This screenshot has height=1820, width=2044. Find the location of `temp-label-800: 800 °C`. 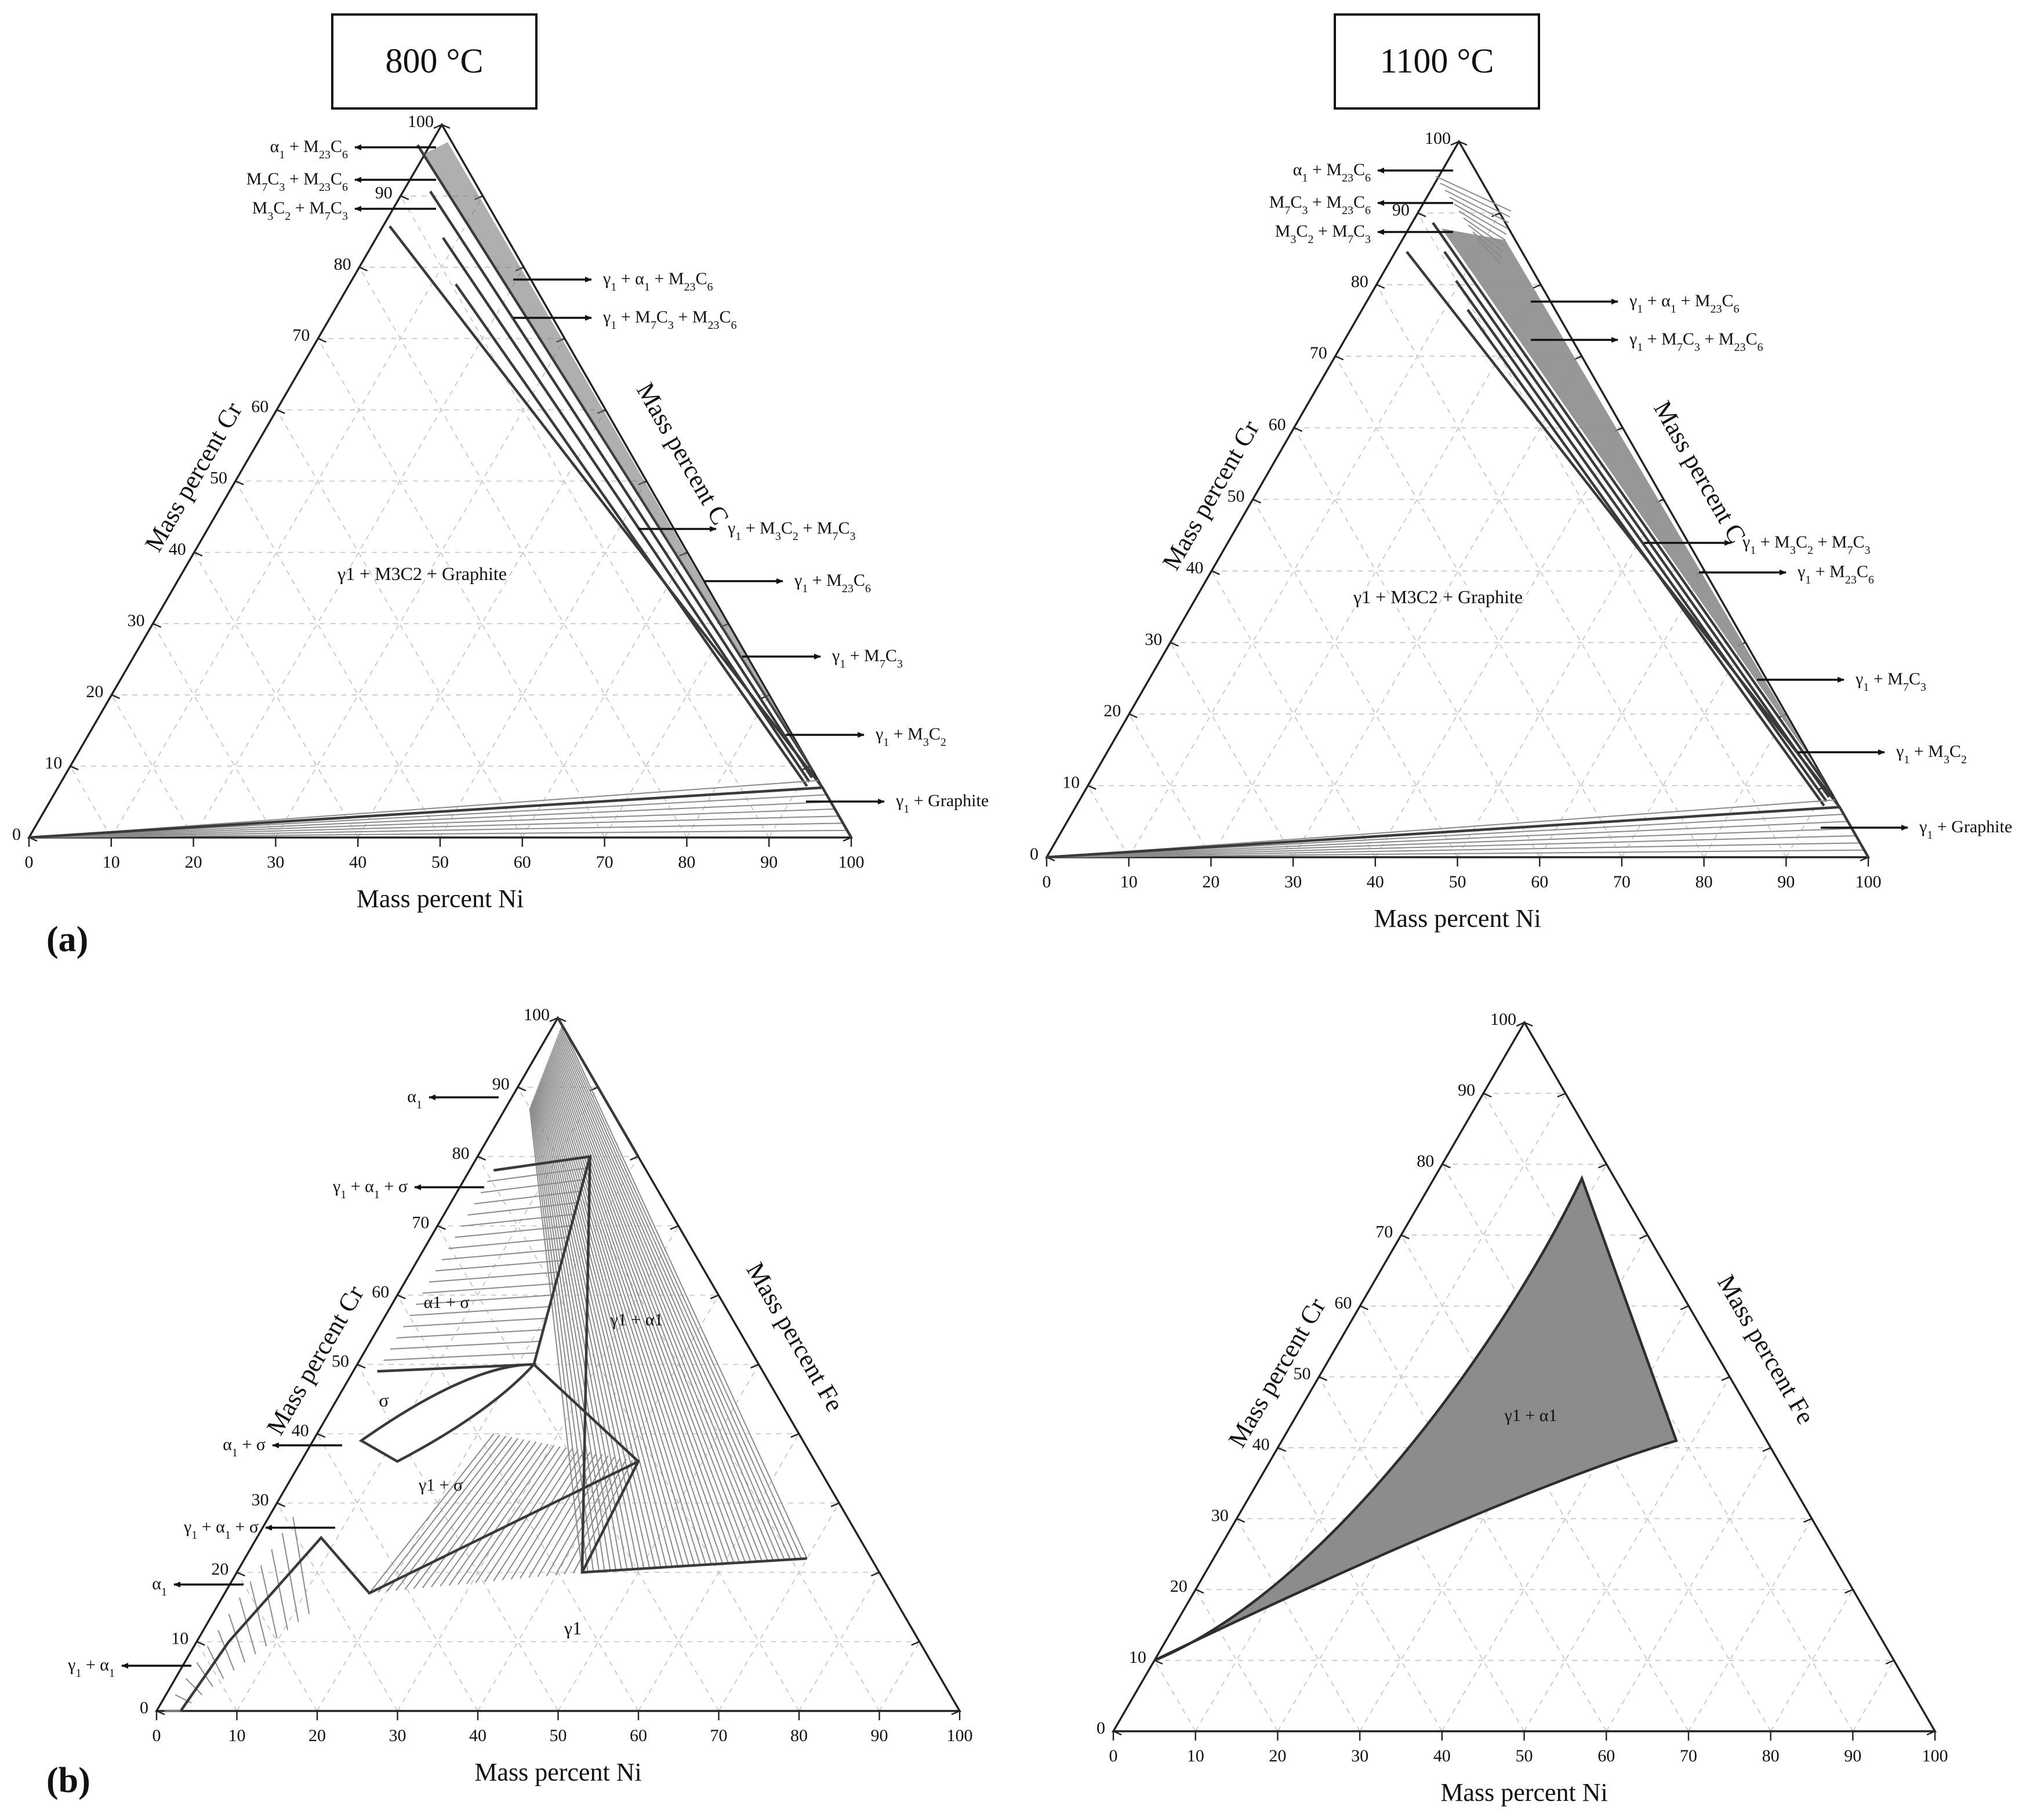

temp-label-800: 800 °C is located at coordinates (434, 61).